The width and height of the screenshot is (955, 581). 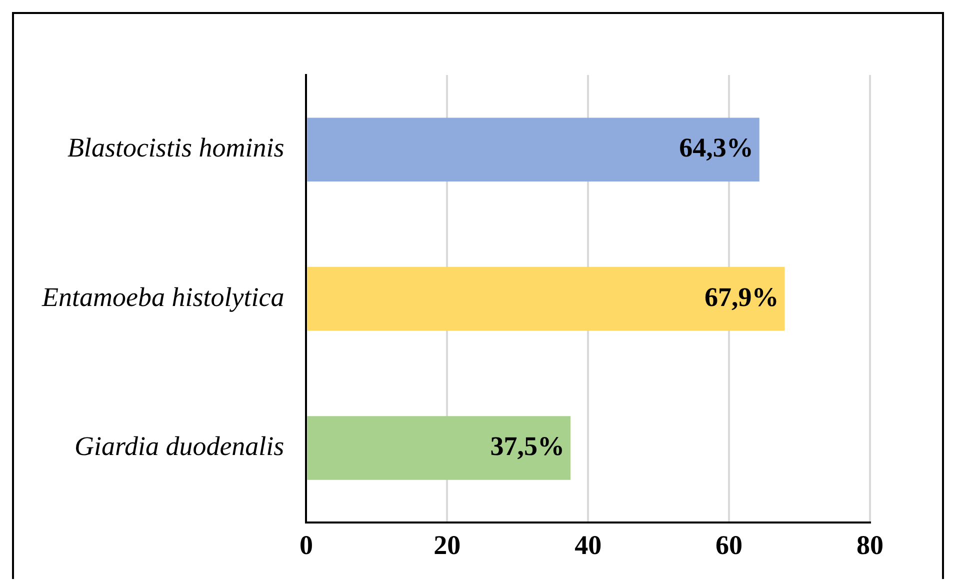 I want to click on x-tick-label: 80, so click(x=870, y=545).